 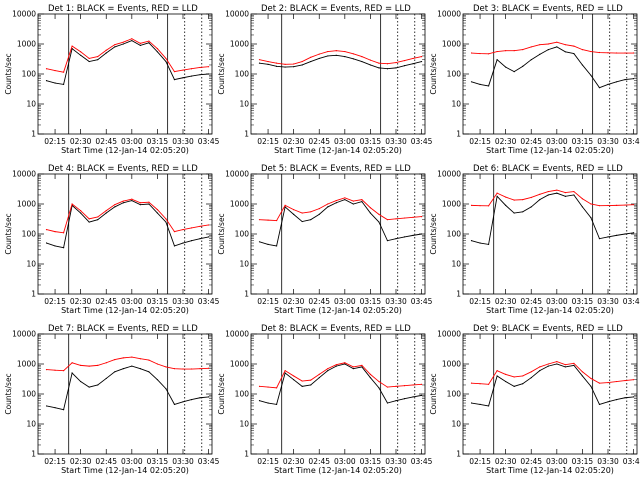 What do you see at coordinates (480, 461) in the screenshot?
I see `x-tick-label: 02:15` at bounding box center [480, 461].